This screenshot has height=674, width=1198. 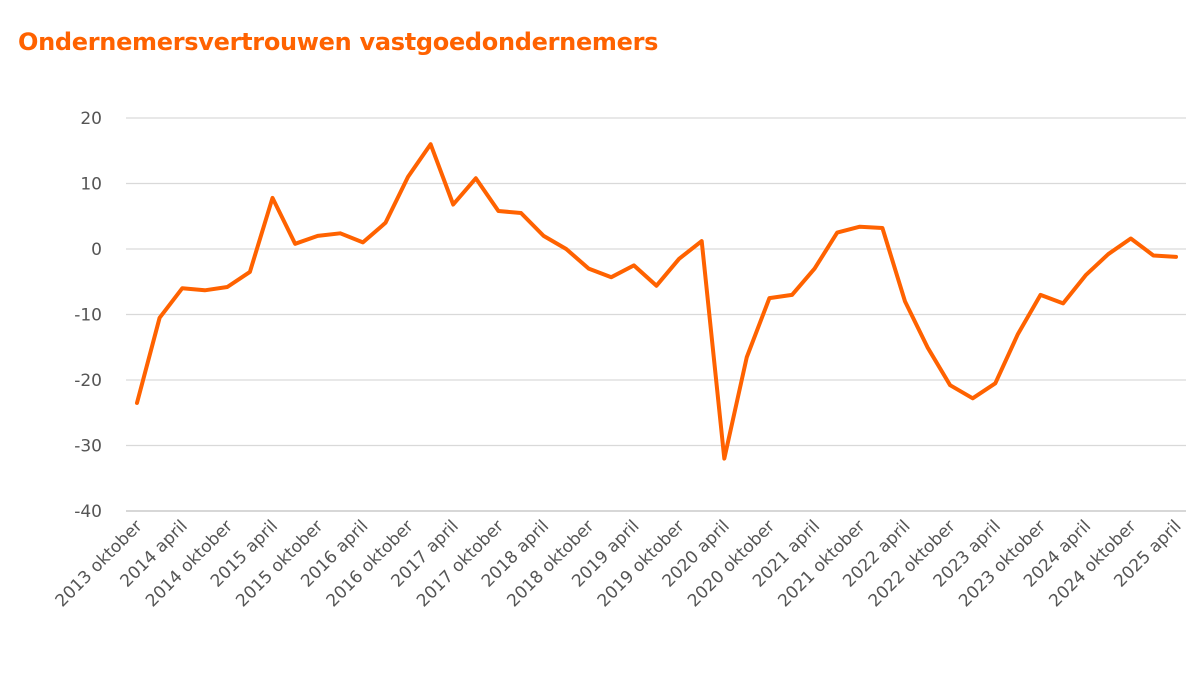 I want to click on y-tick-label: 20, so click(x=91, y=119).